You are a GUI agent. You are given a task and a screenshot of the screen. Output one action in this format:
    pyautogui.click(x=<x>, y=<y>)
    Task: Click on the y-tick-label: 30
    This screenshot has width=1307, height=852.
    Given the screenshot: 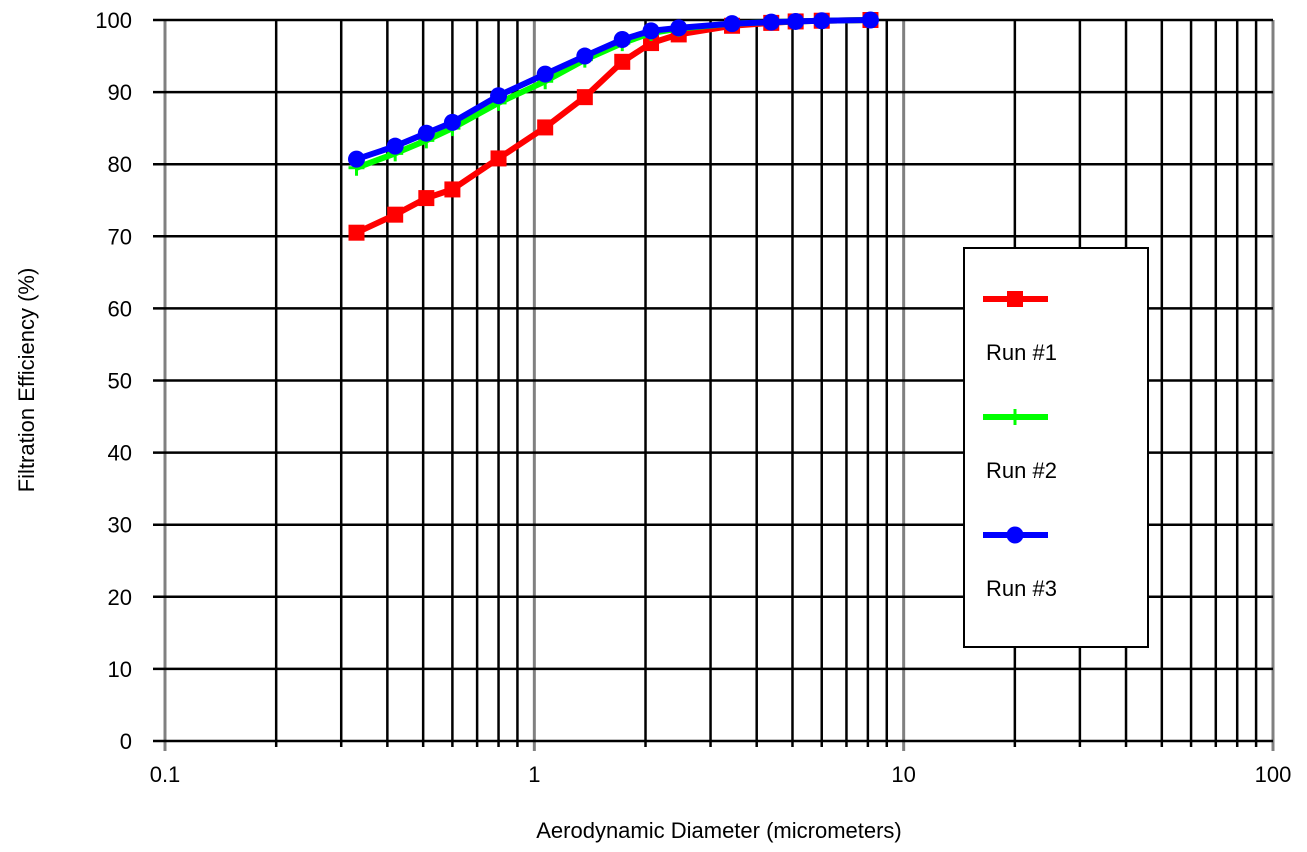 What is the action you would take?
    pyautogui.click(x=120, y=525)
    